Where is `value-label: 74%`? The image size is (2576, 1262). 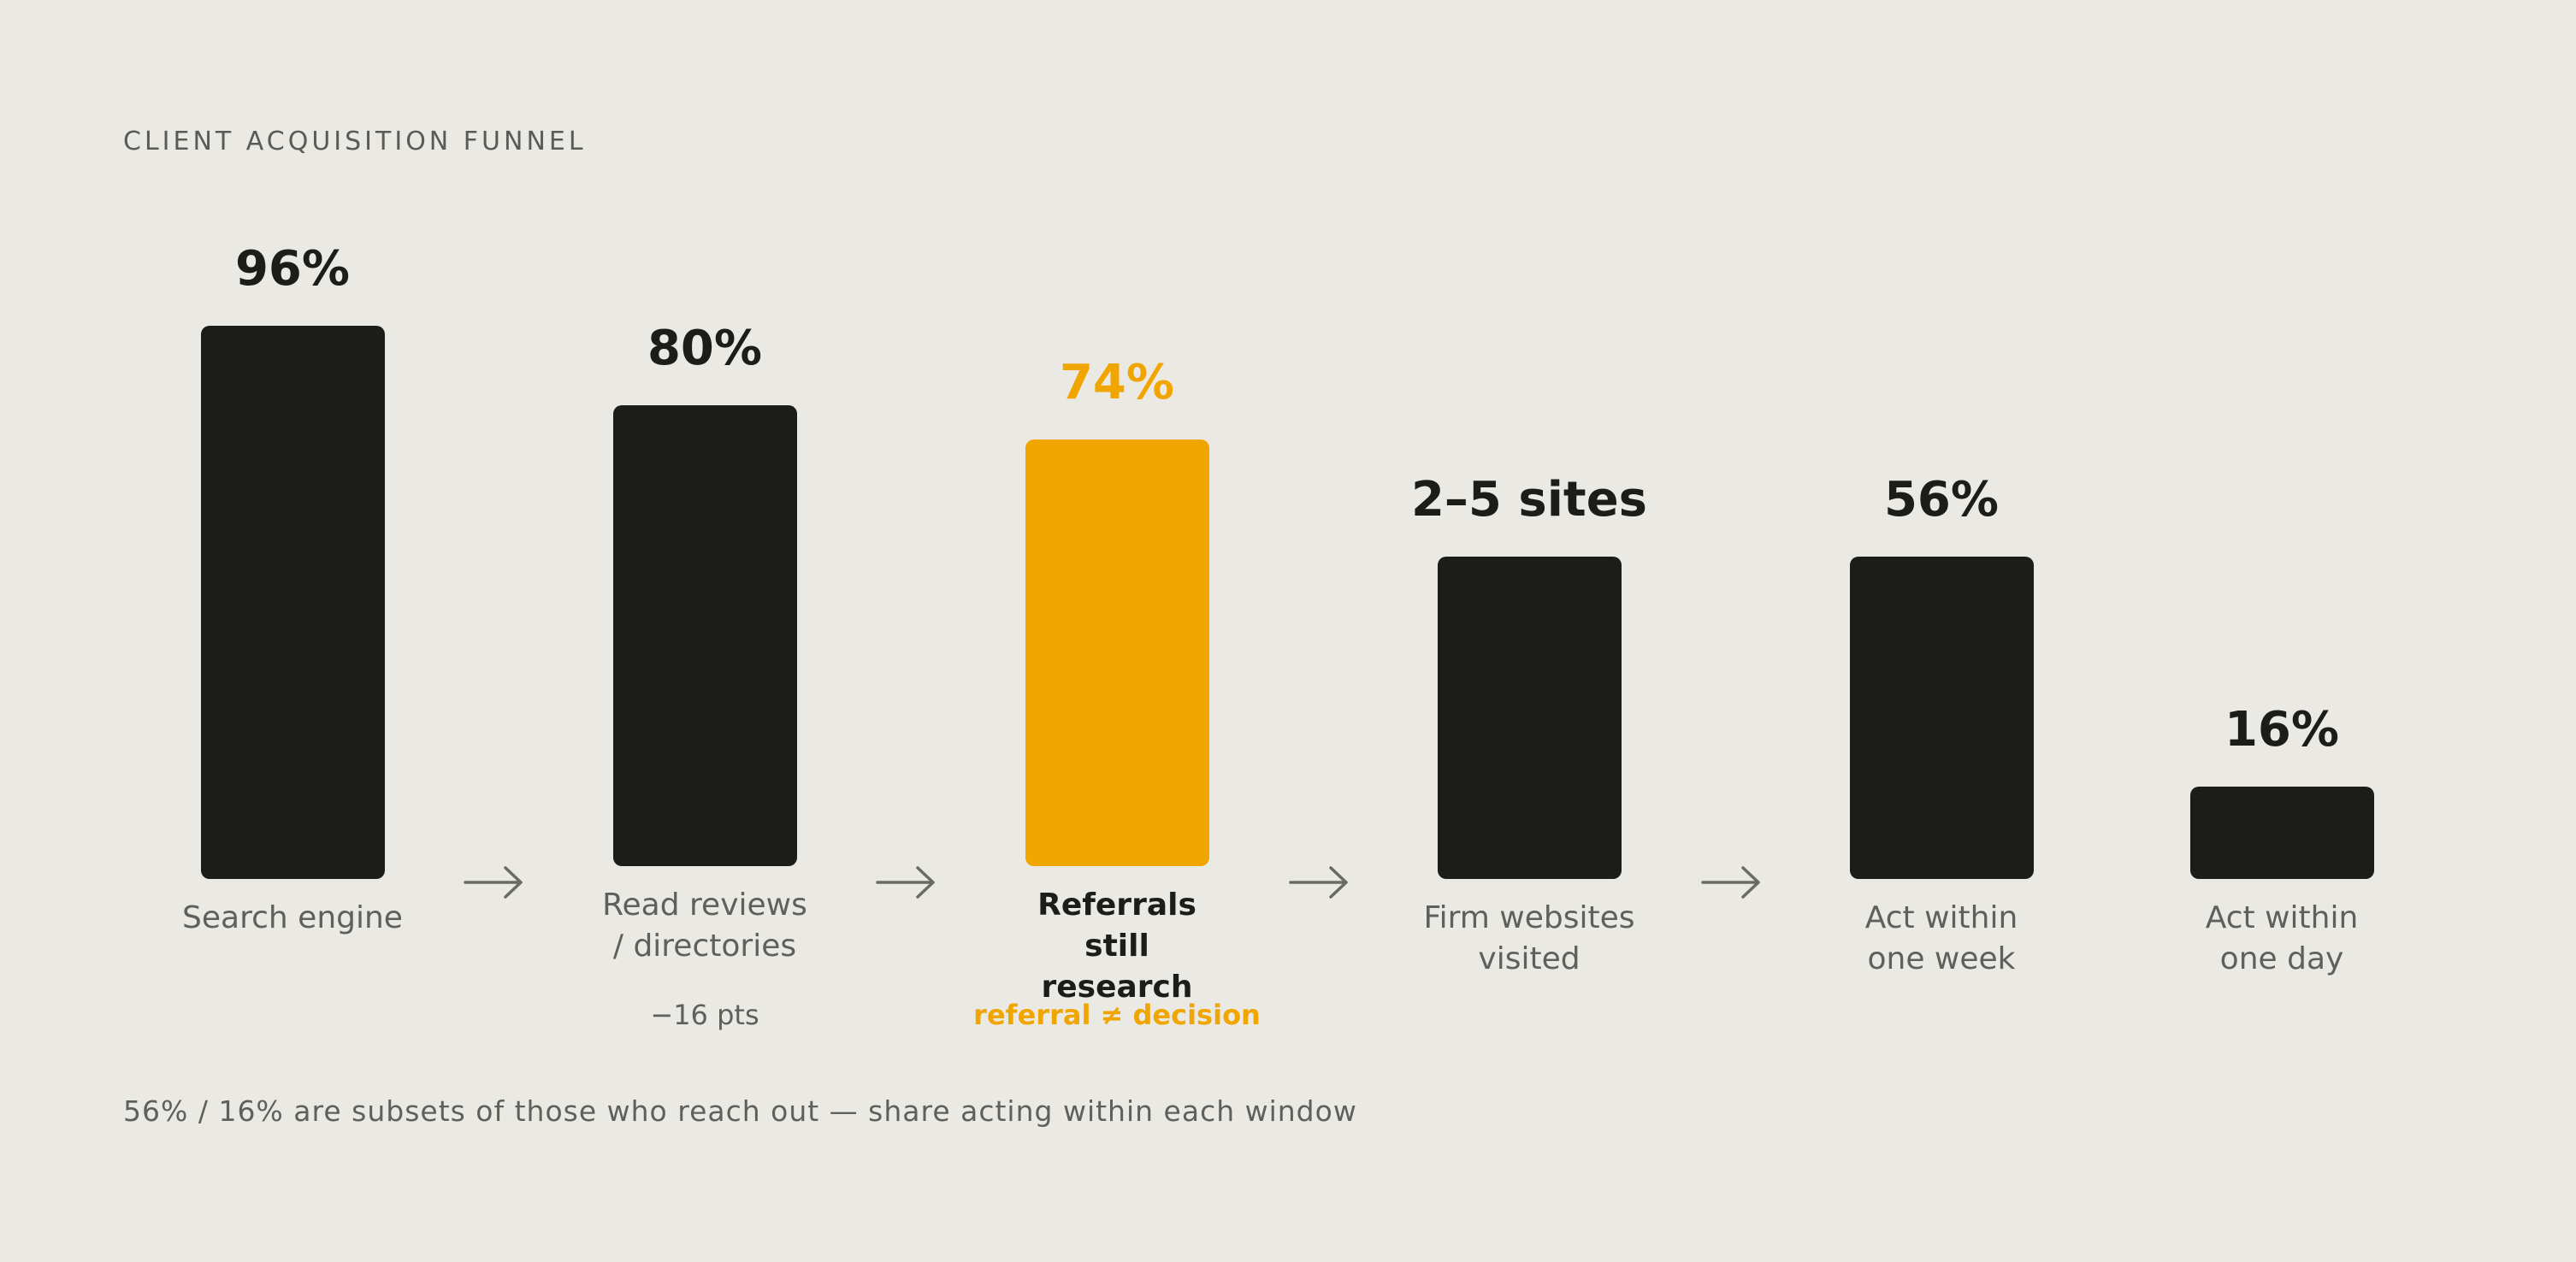
value-label: 74% is located at coordinates (1117, 383).